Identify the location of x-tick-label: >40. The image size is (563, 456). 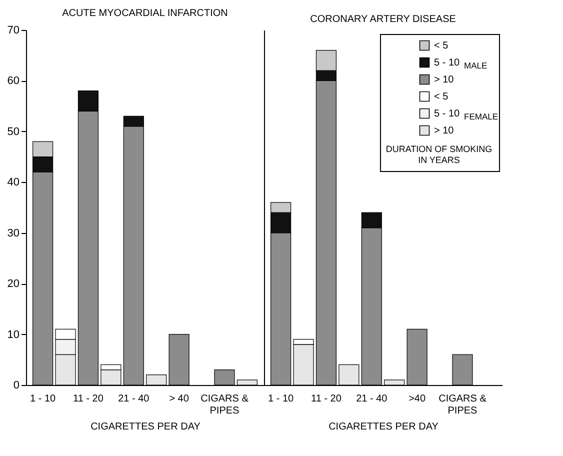
(417, 399).